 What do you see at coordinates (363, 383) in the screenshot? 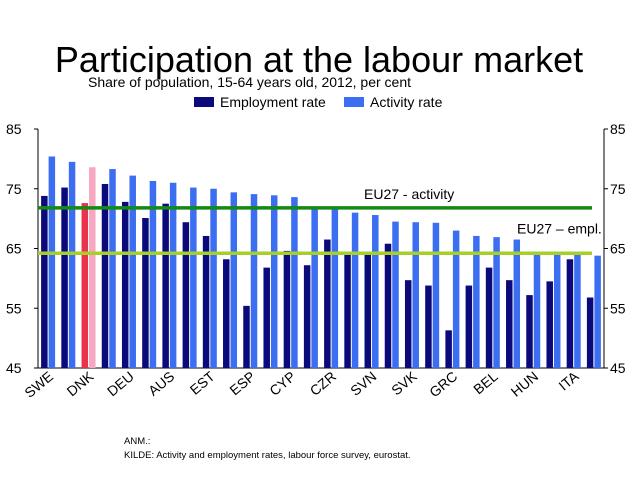
I see `x-tick-label: SVN` at bounding box center [363, 383].